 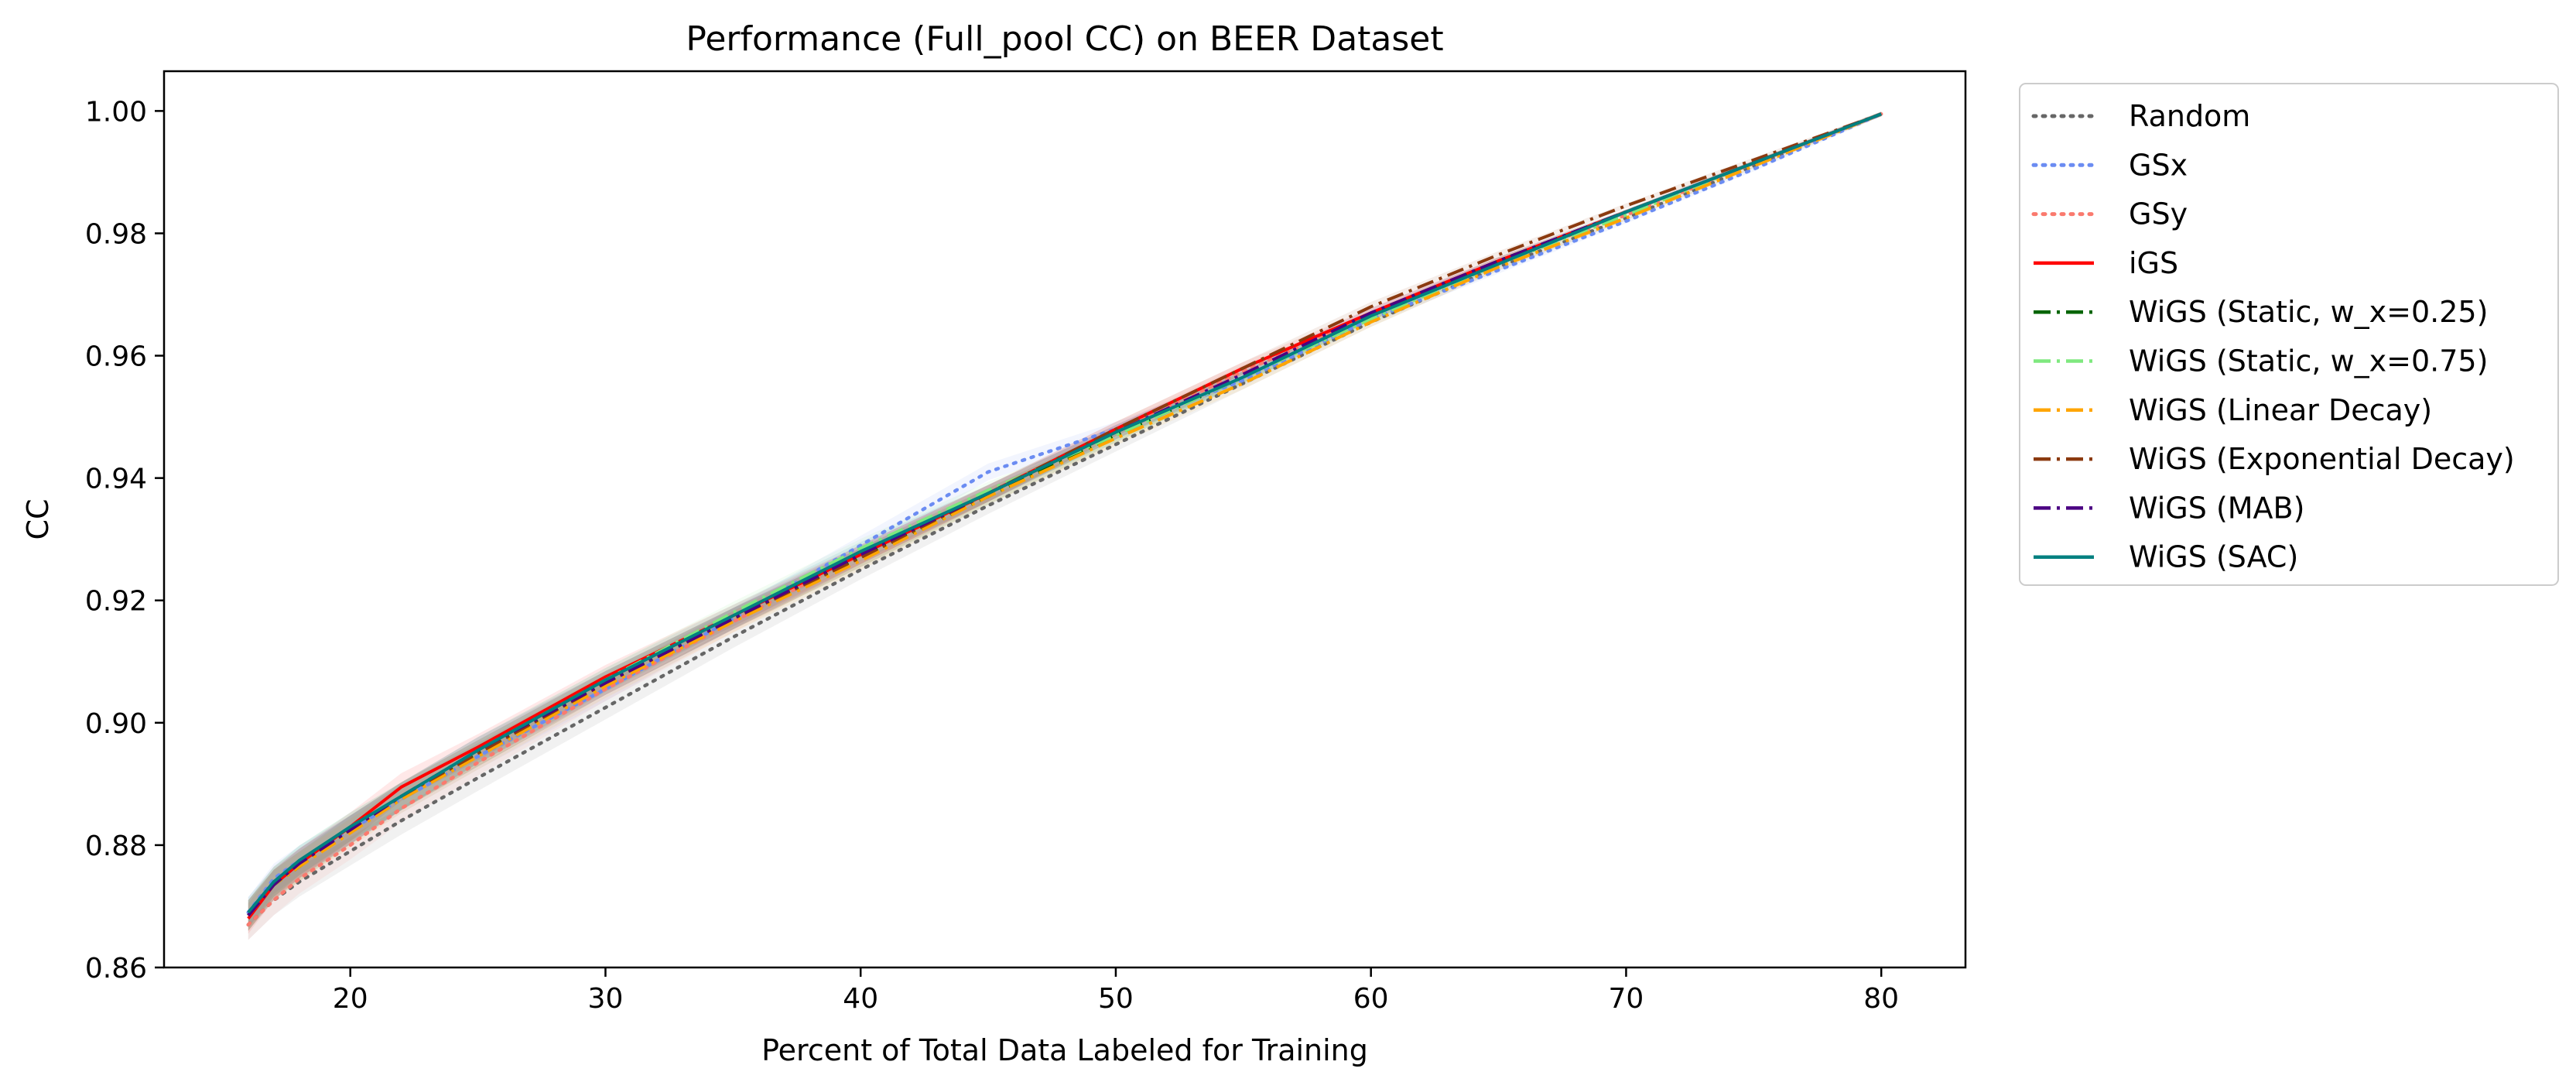 I want to click on legend-label-igs: iGS, so click(x=2154, y=263).